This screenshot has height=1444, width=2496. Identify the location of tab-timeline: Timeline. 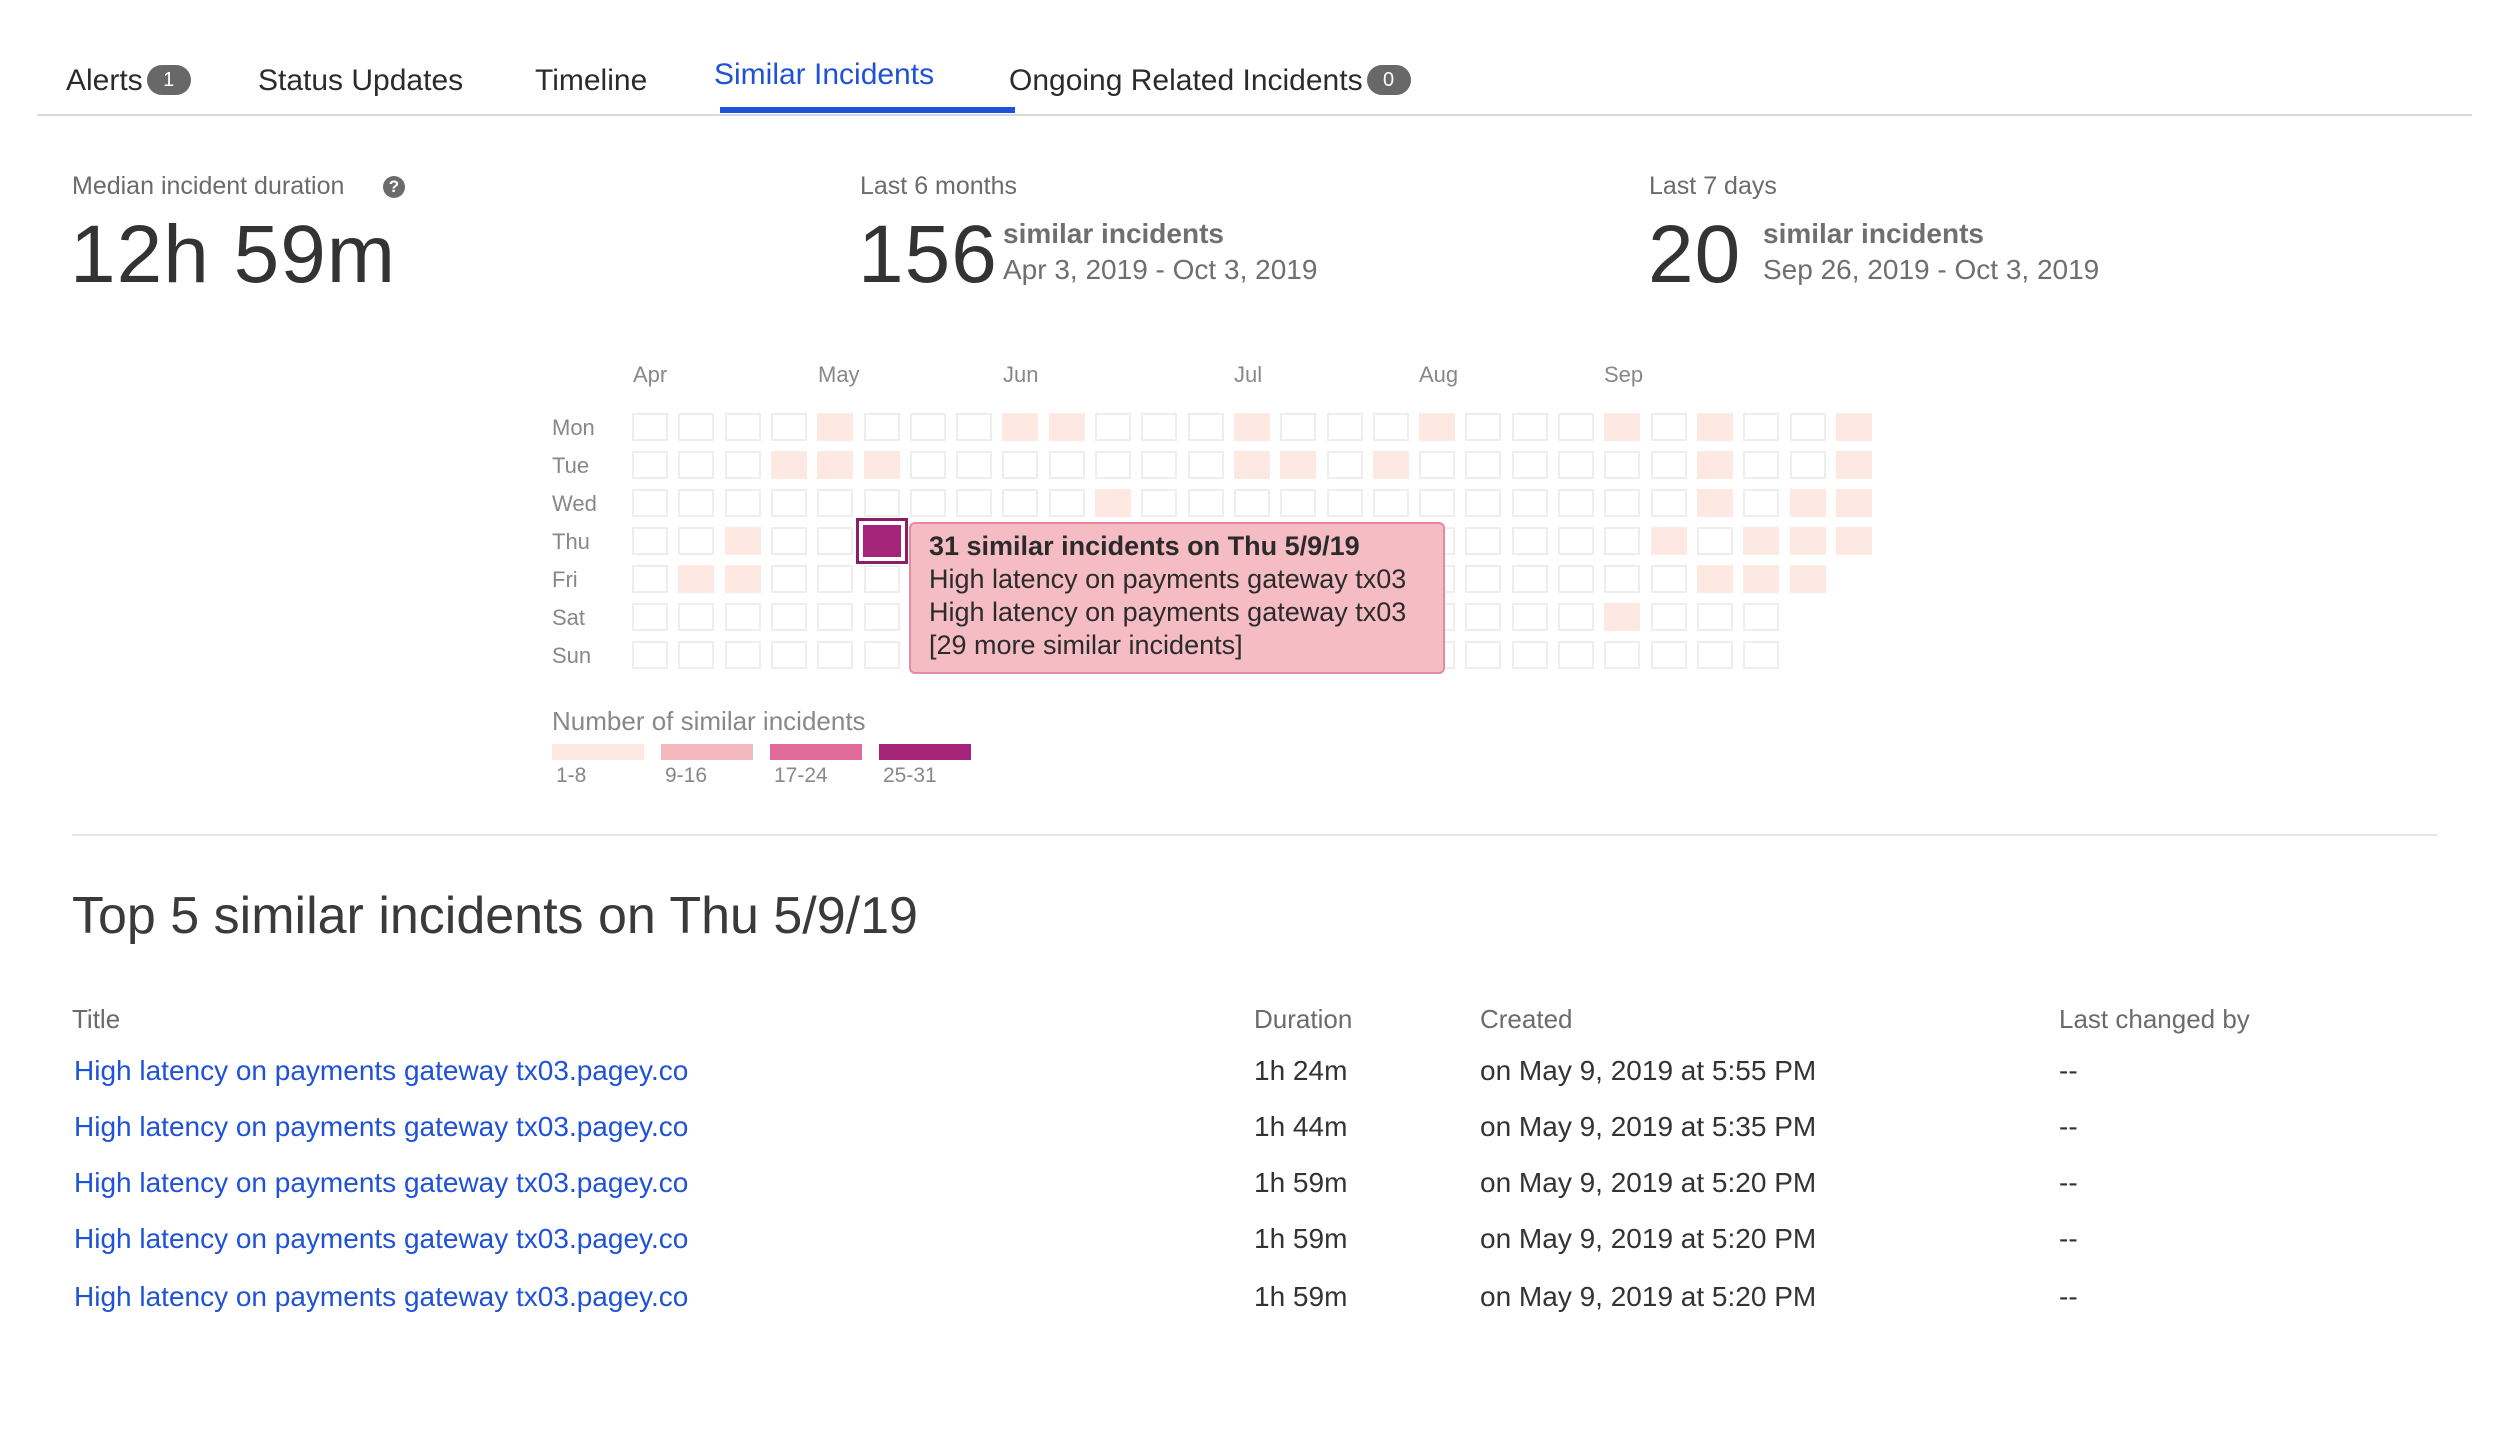
(591, 89).